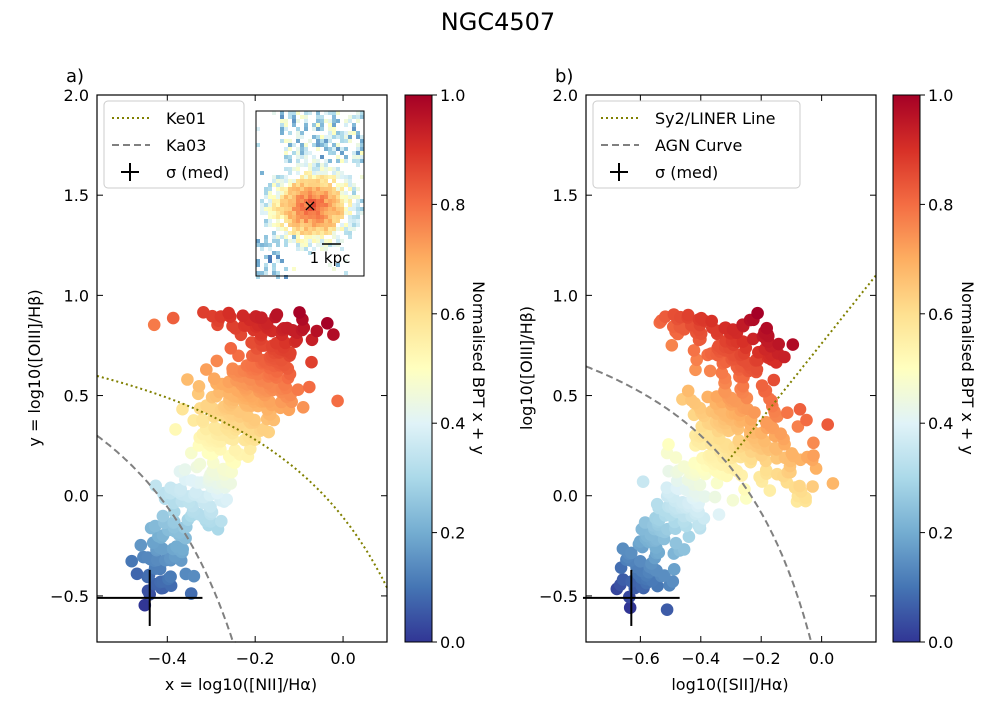 The image size is (996, 712). Describe the element at coordinates (150, 597) in the screenshot. I see `panel-a-sigma-errorbar` at that location.